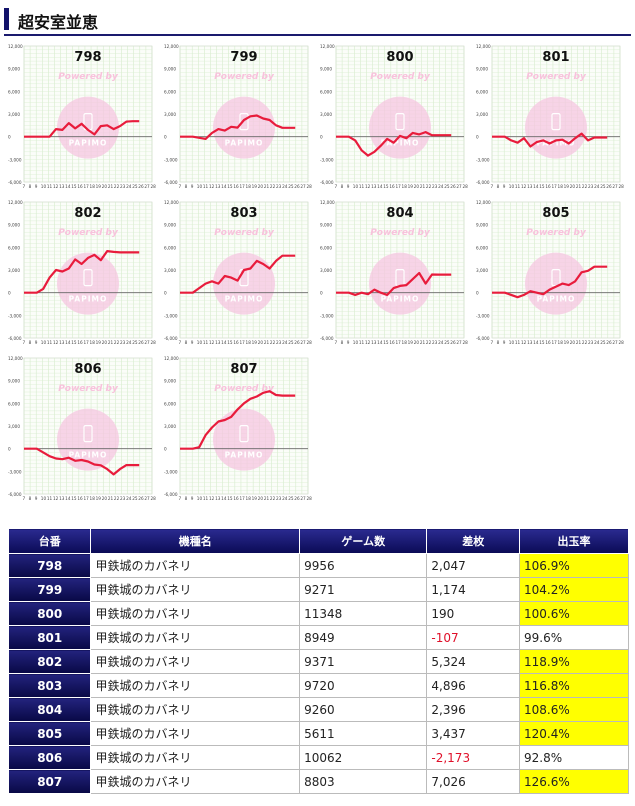 The width and height of the screenshot is (635, 806). Describe the element at coordinates (49, 613) in the screenshot. I see `cell-machine-number: 800` at that location.